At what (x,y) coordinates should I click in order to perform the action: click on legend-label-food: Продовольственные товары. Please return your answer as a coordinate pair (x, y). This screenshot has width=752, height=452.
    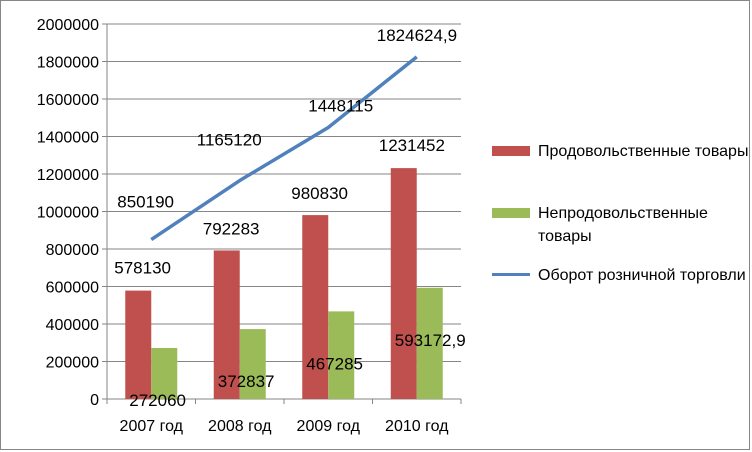
    Looking at the image, I should click on (643, 151).